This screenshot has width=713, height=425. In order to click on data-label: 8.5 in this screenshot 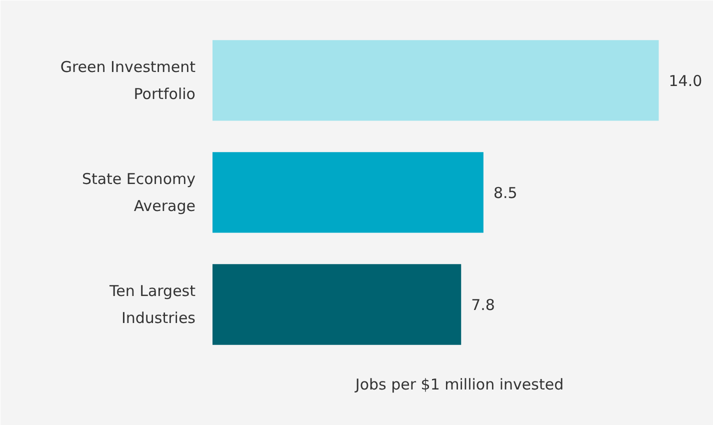, I will do `click(505, 193)`.